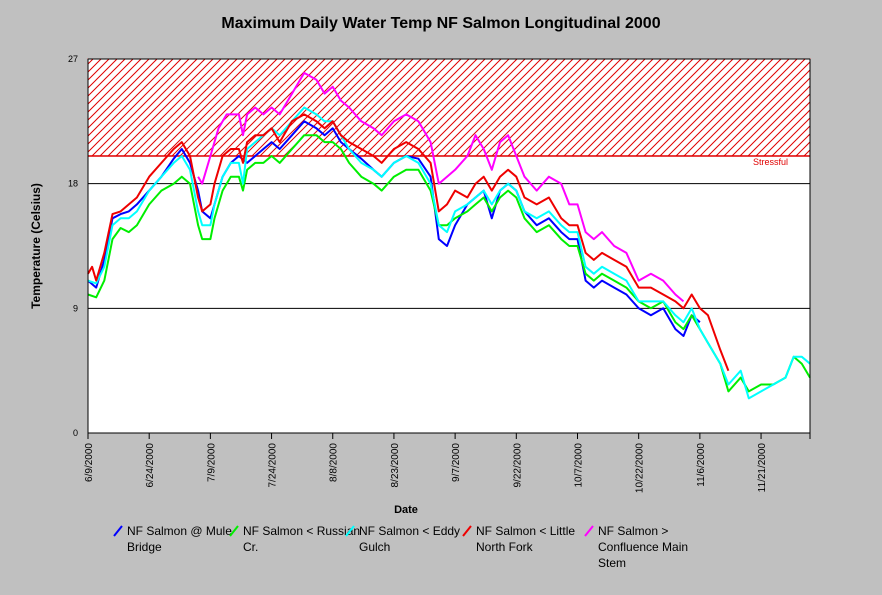  I want to click on x-tick-label: 8/8/2000, so click(334, 462).